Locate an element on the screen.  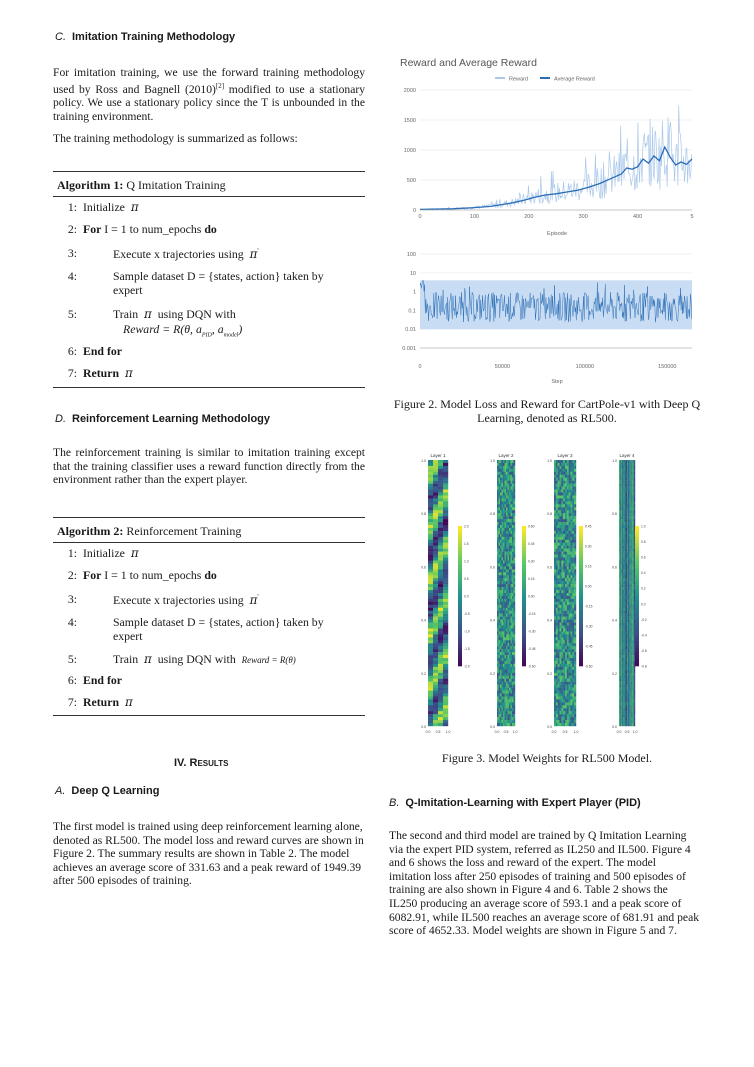
reward-ytick-label: 500 is located at coordinates (411, 181).